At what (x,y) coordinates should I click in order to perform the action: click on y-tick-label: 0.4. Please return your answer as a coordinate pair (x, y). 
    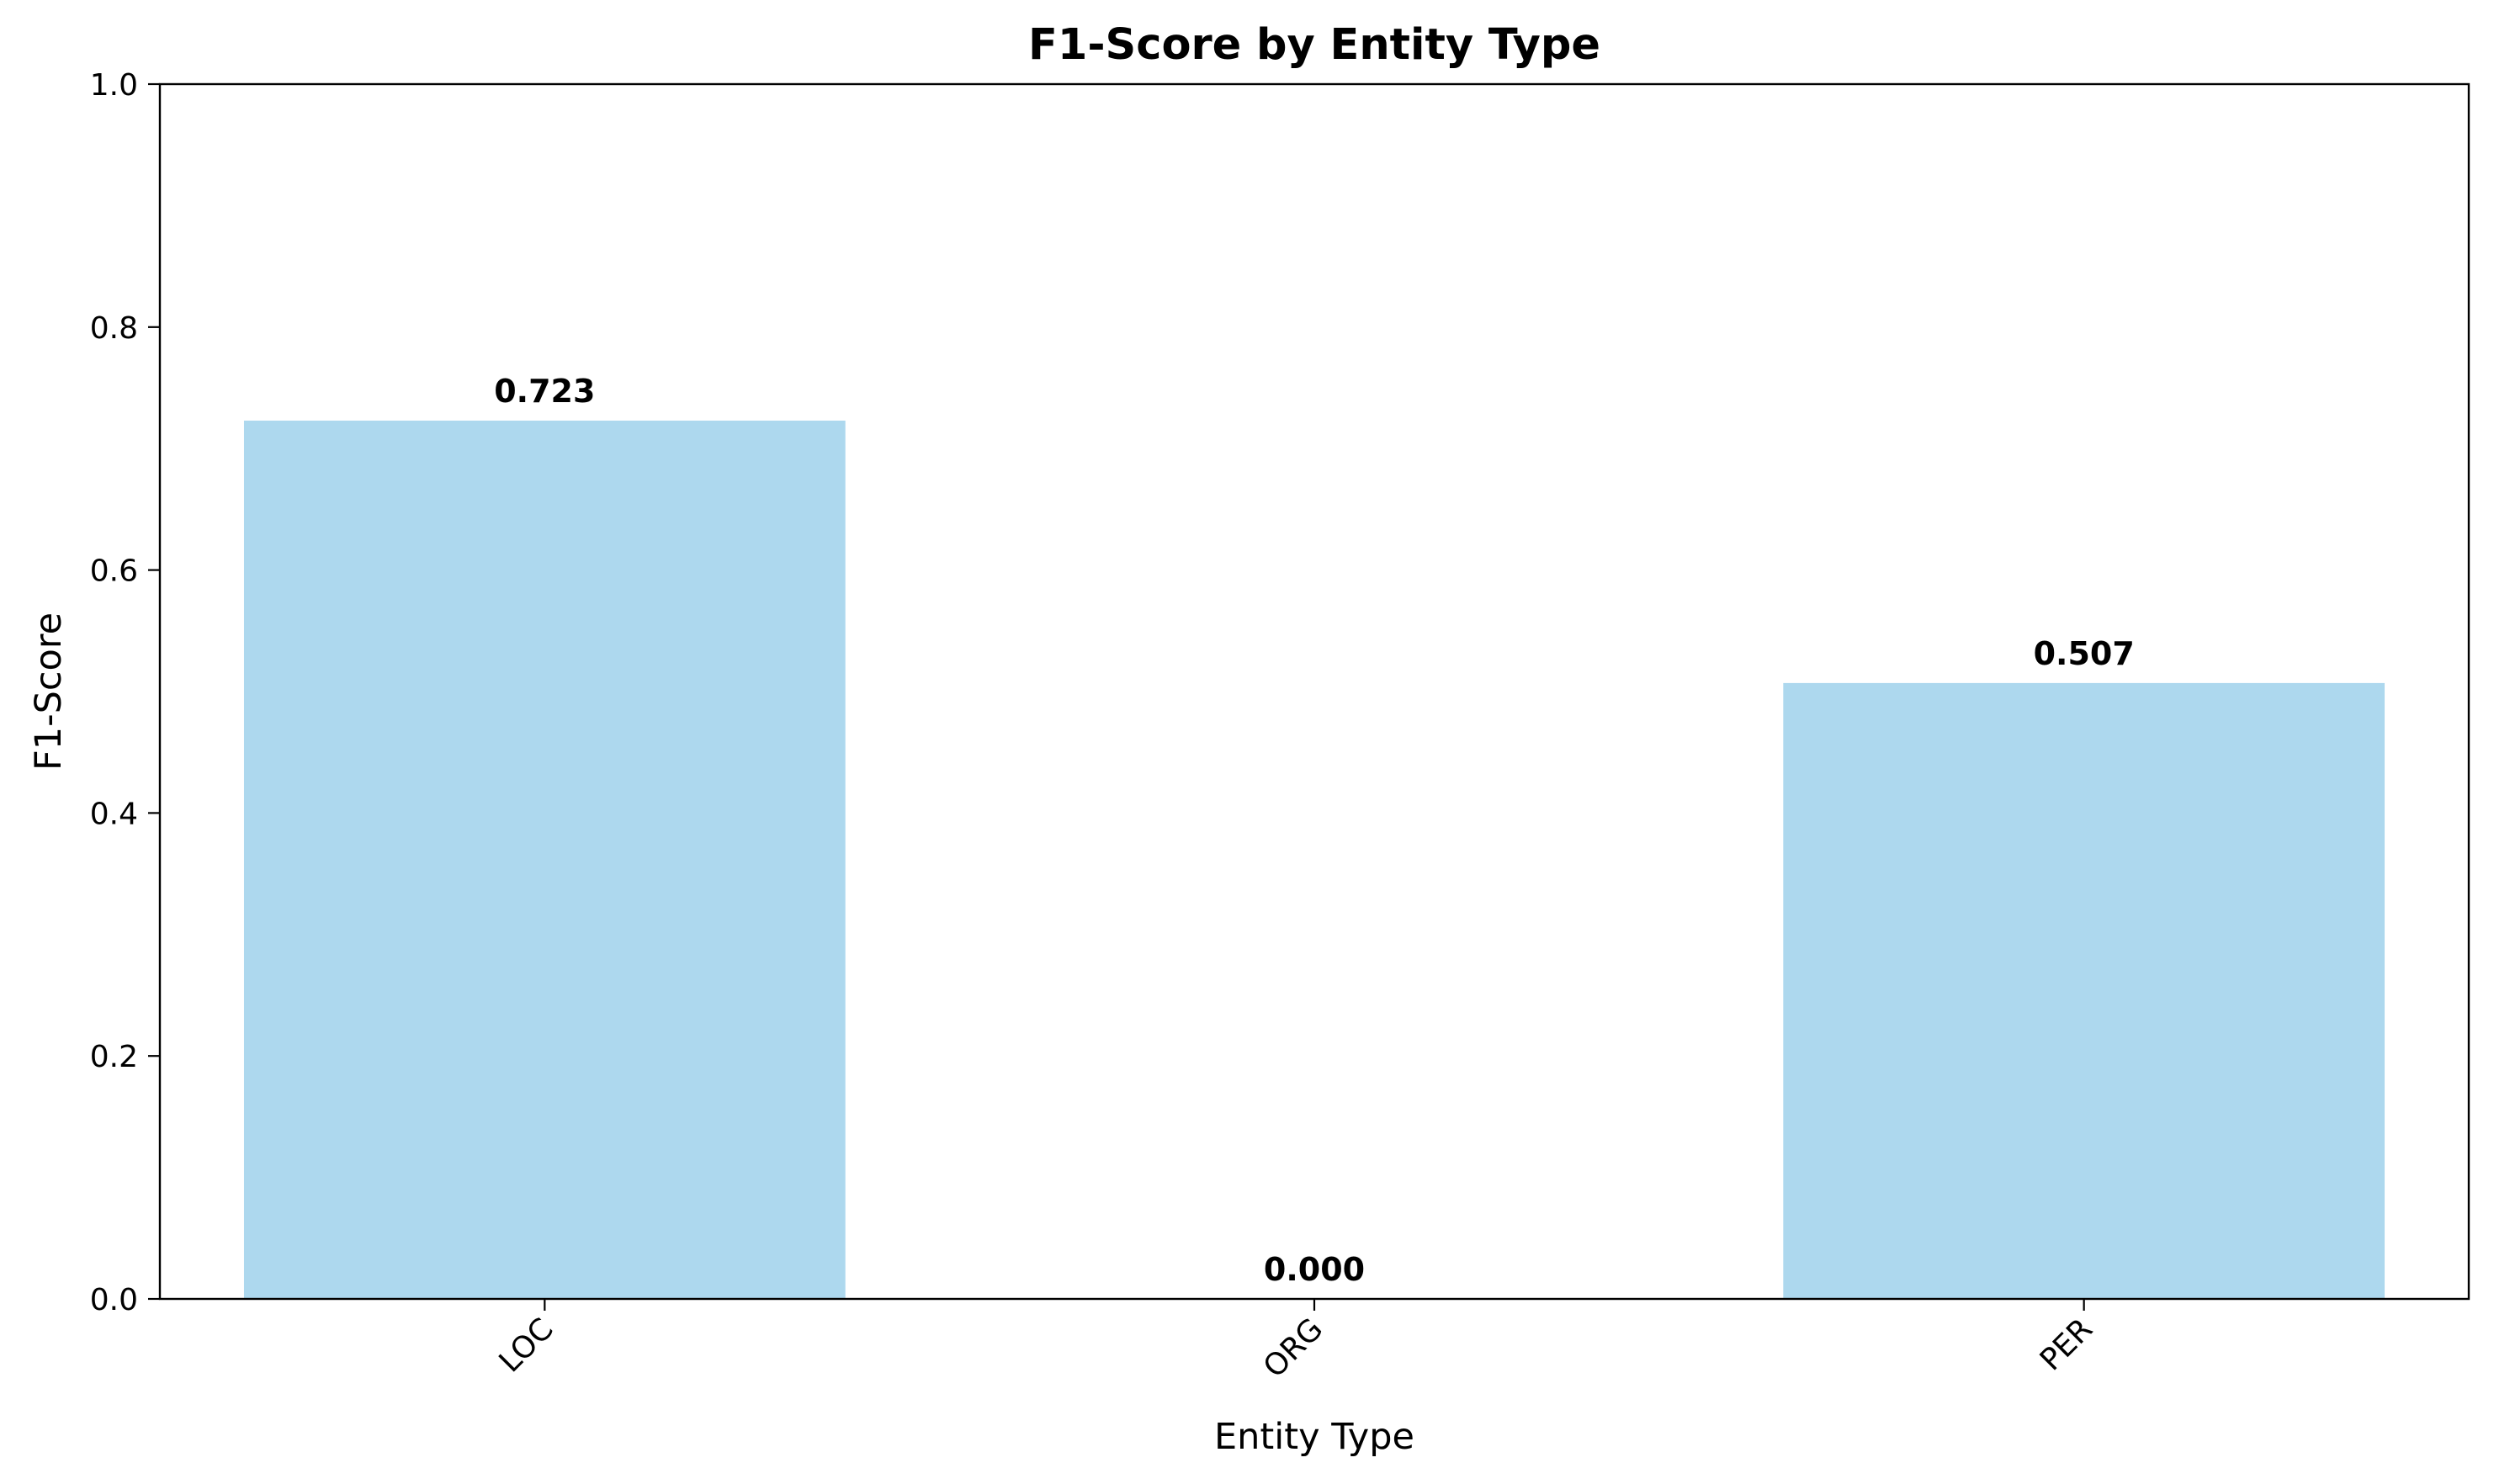
    Looking at the image, I should click on (114, 814).